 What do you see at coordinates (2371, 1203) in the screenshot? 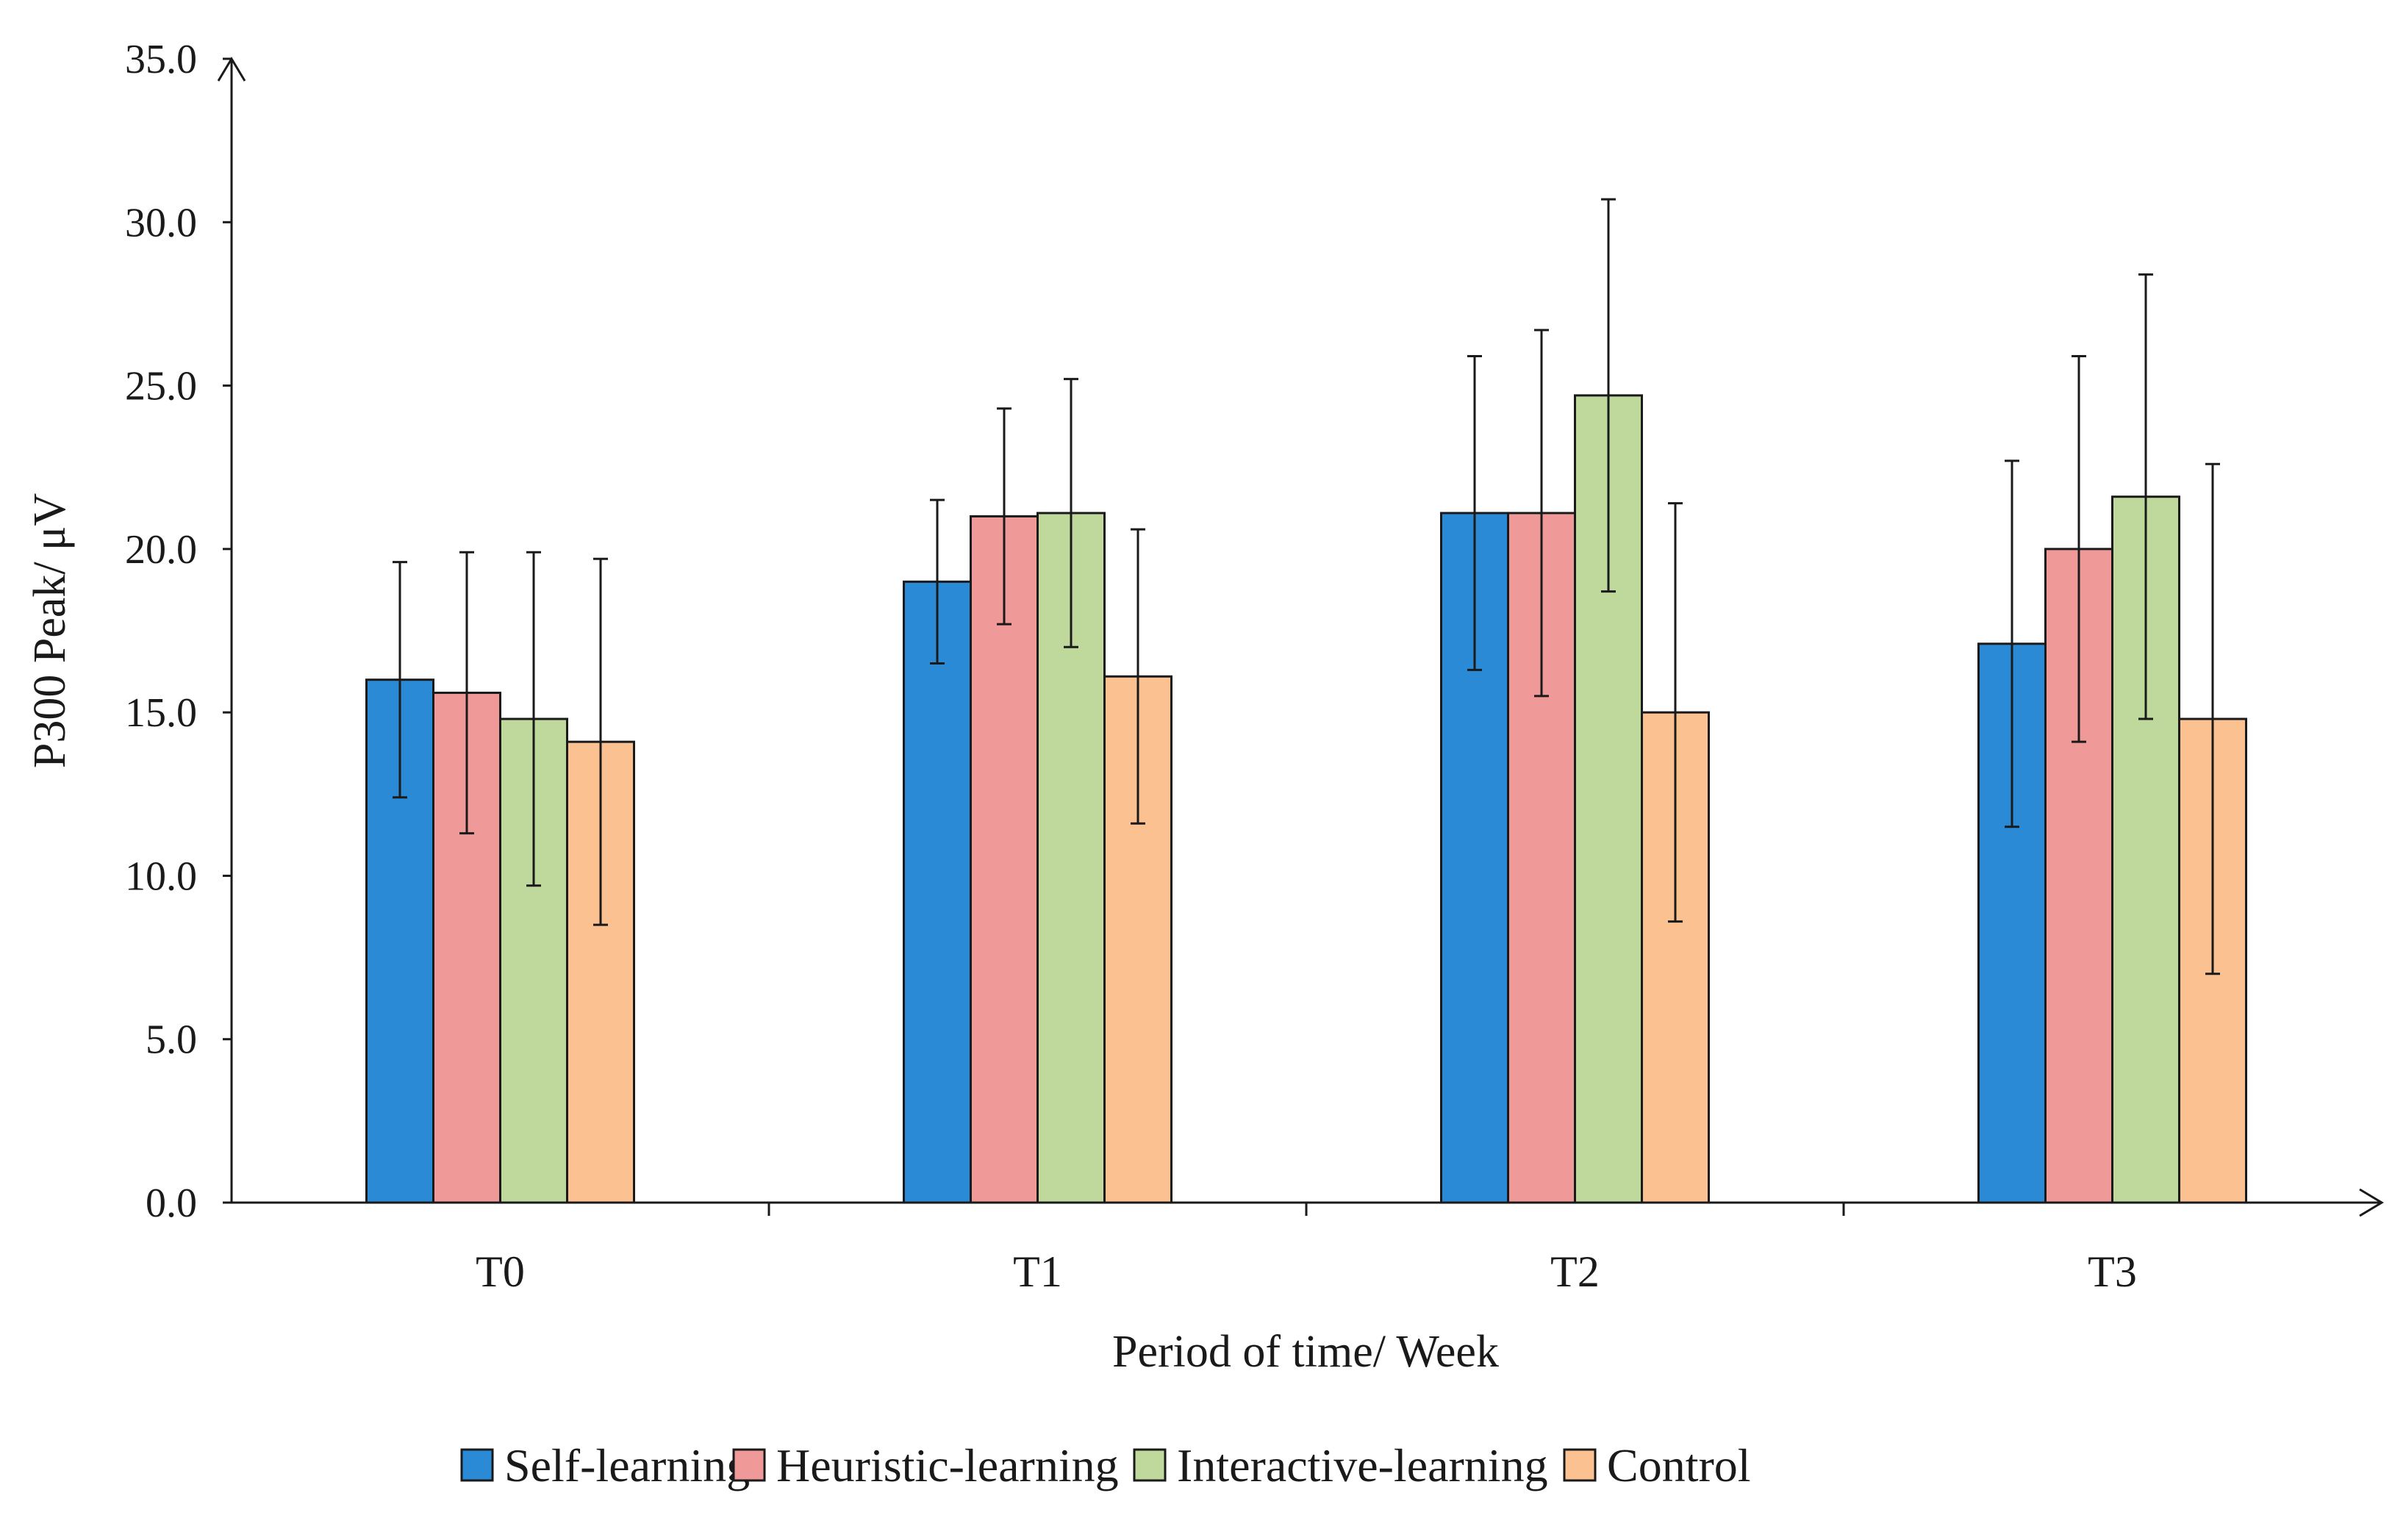
I see `x-axis-arrow` at bounding box center [2371, 1203].